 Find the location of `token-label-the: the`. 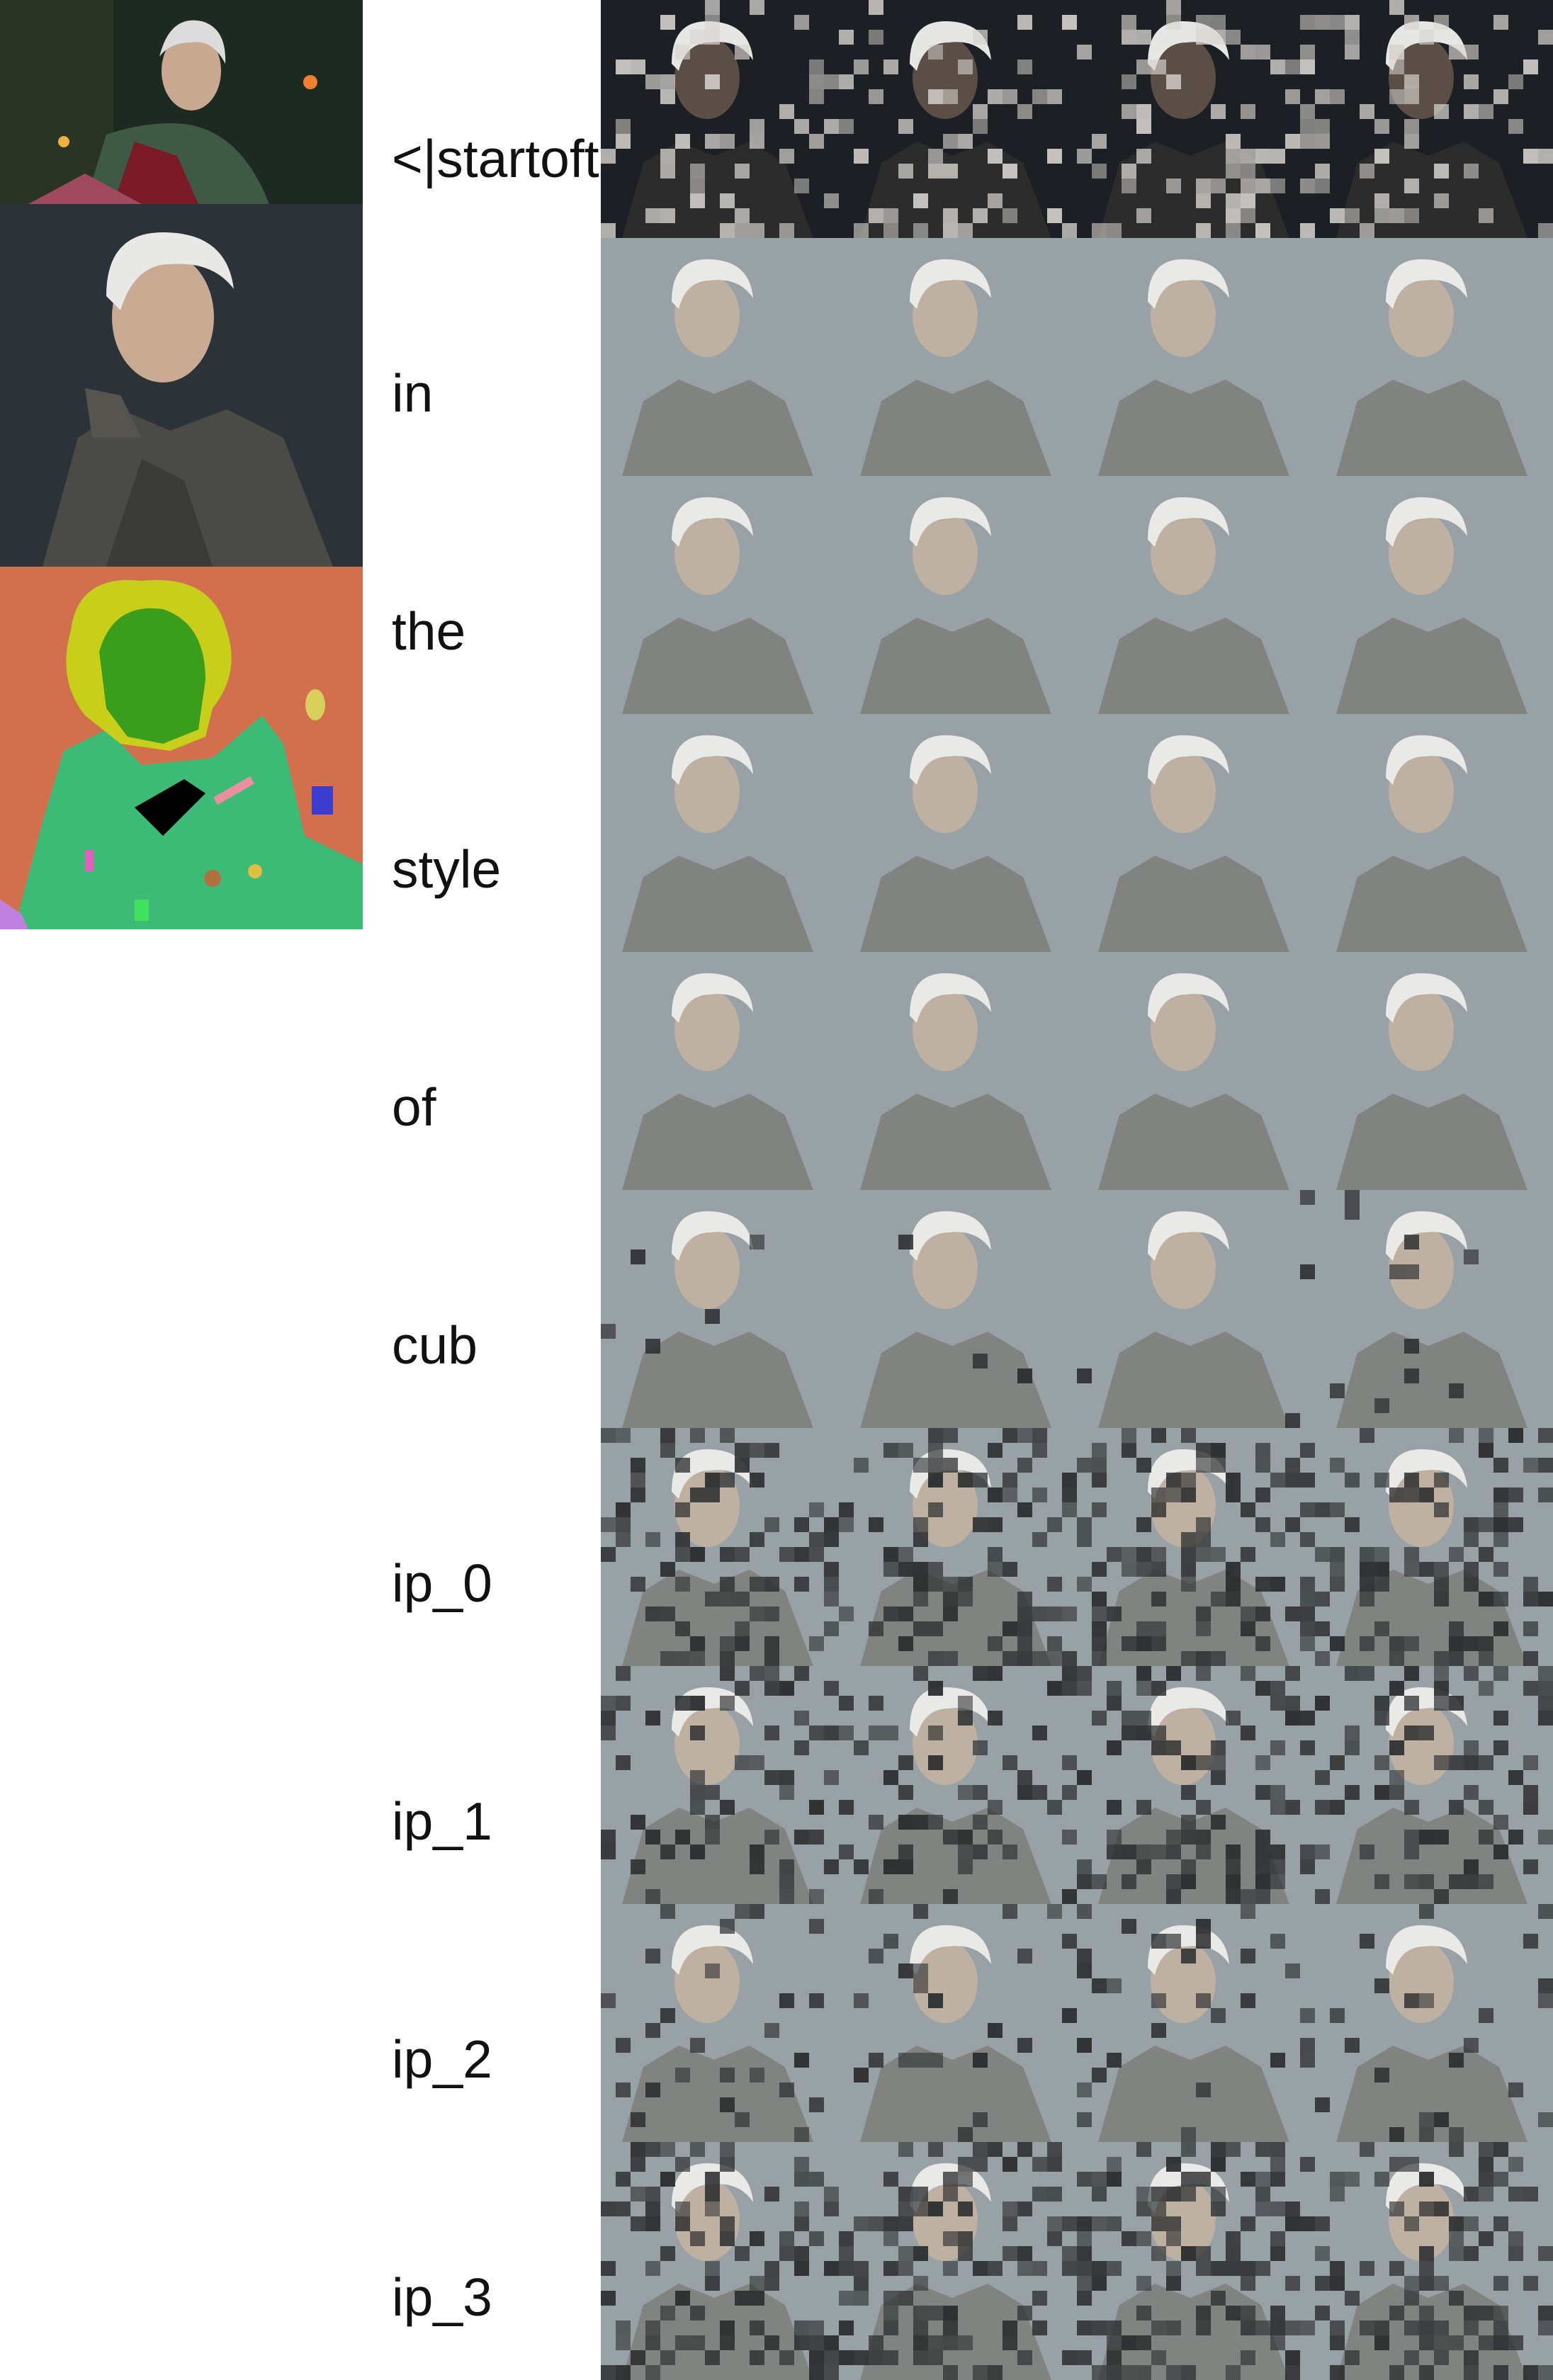

token-label-the: the is located at coordinates (429, 631).